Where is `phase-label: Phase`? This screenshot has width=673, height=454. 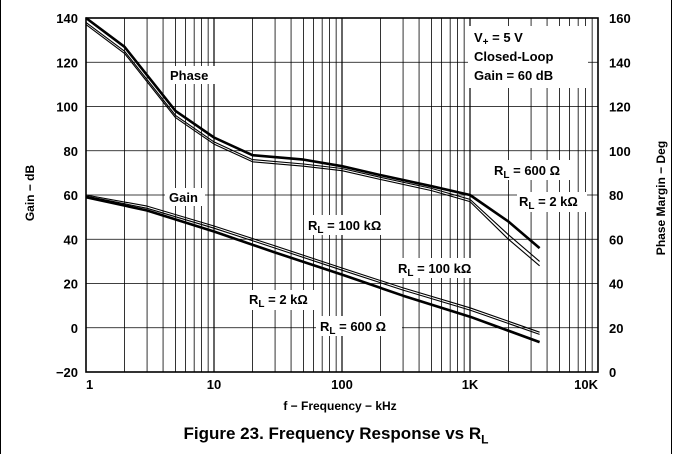 phase-label: Phase is located at coordinates (189, 75).